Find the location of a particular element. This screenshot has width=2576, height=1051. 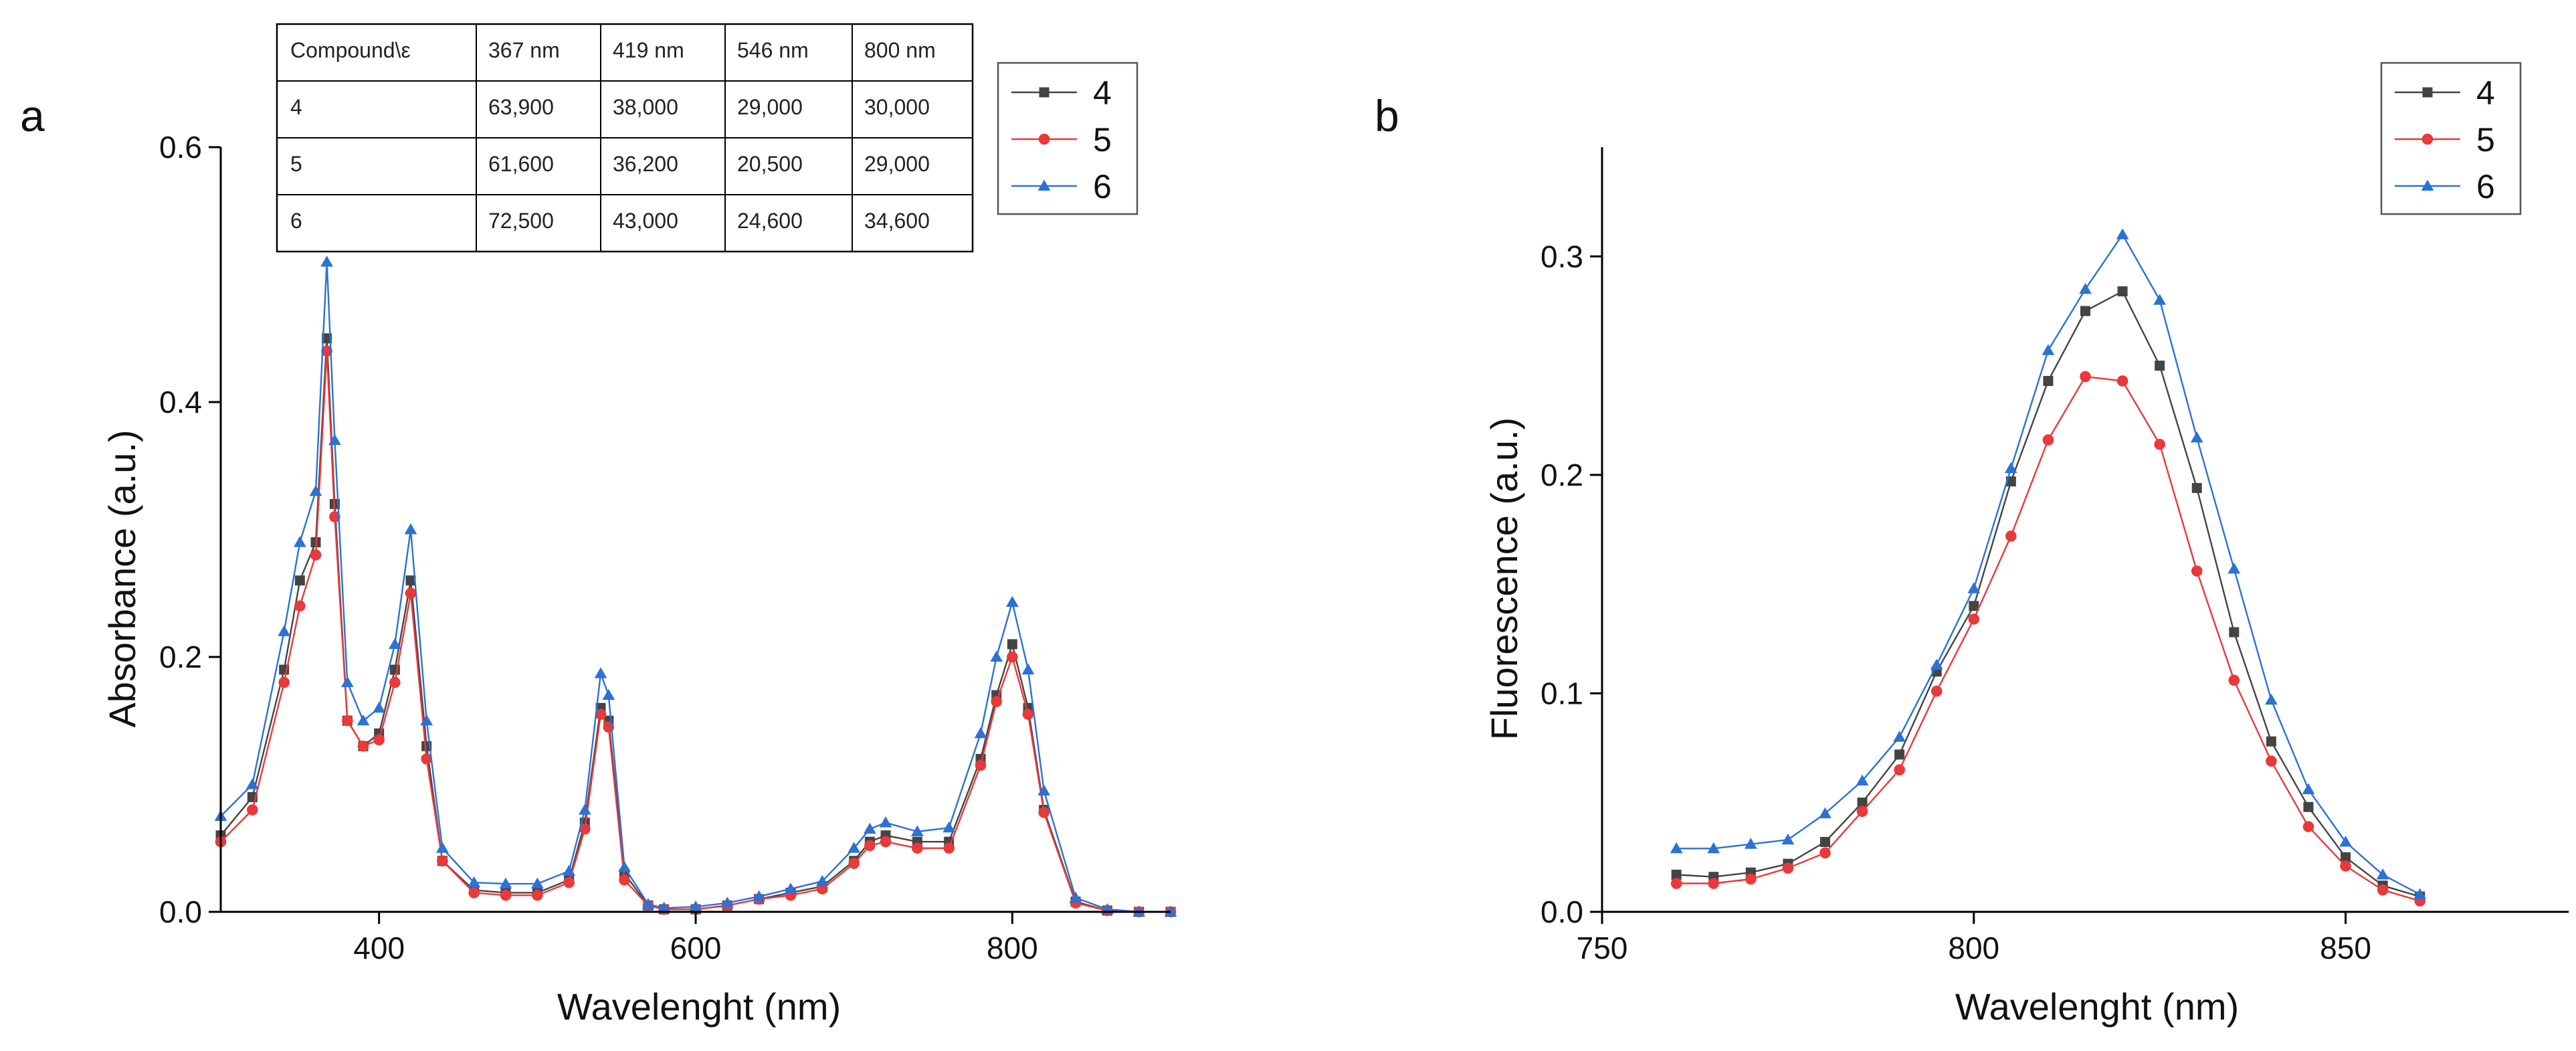

table-cell: 20,500 is located at coordinates (770, 164).